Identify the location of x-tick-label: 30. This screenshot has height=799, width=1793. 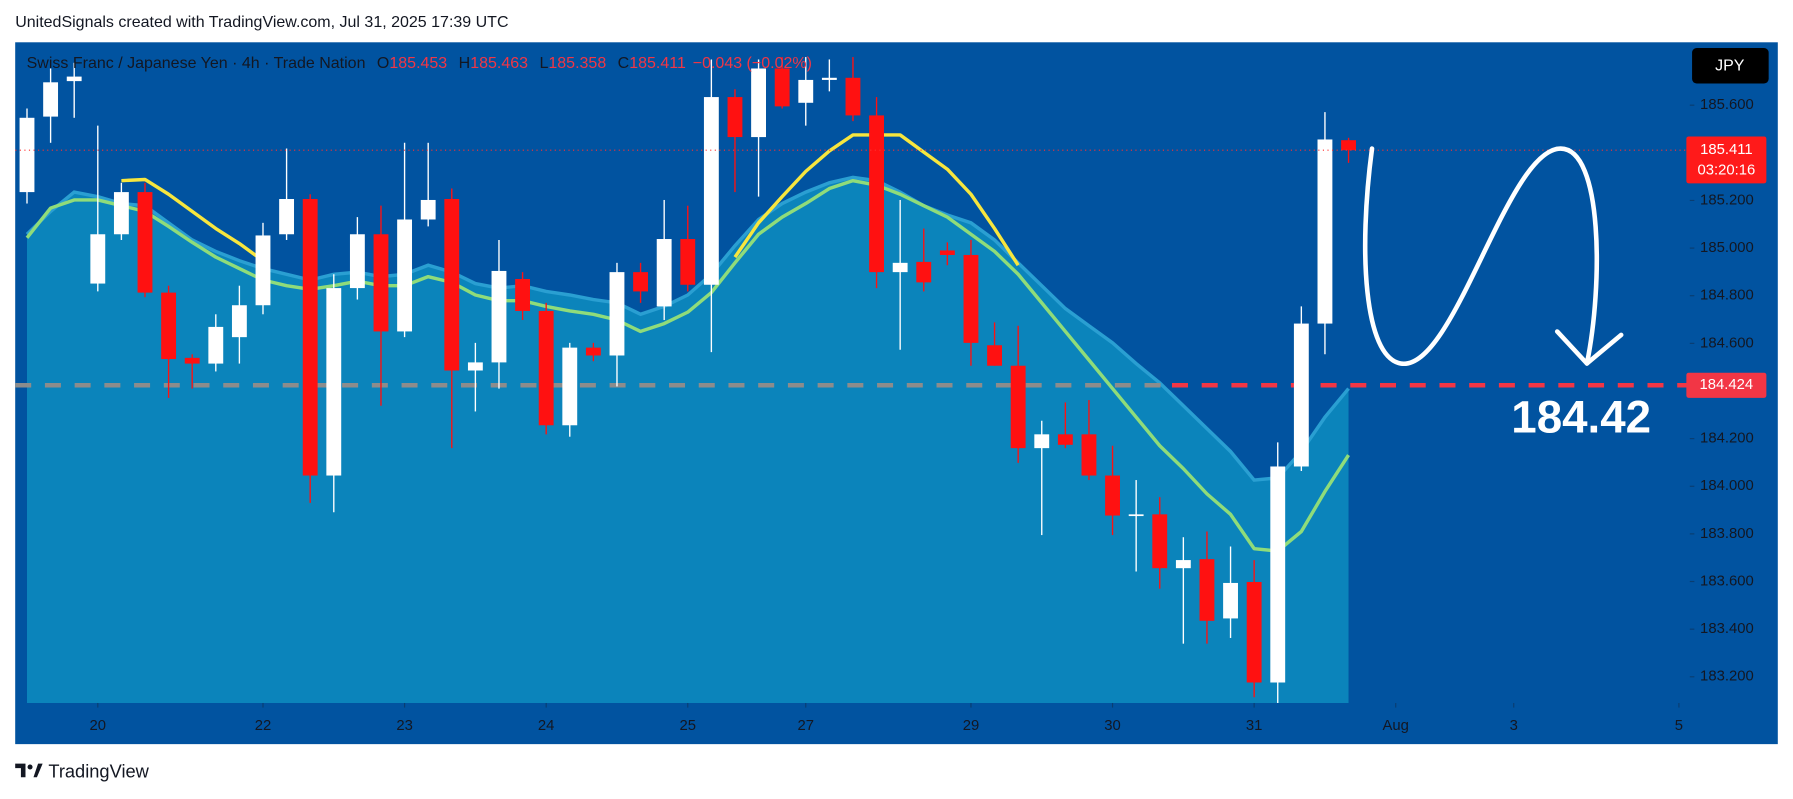
(1112, 726).